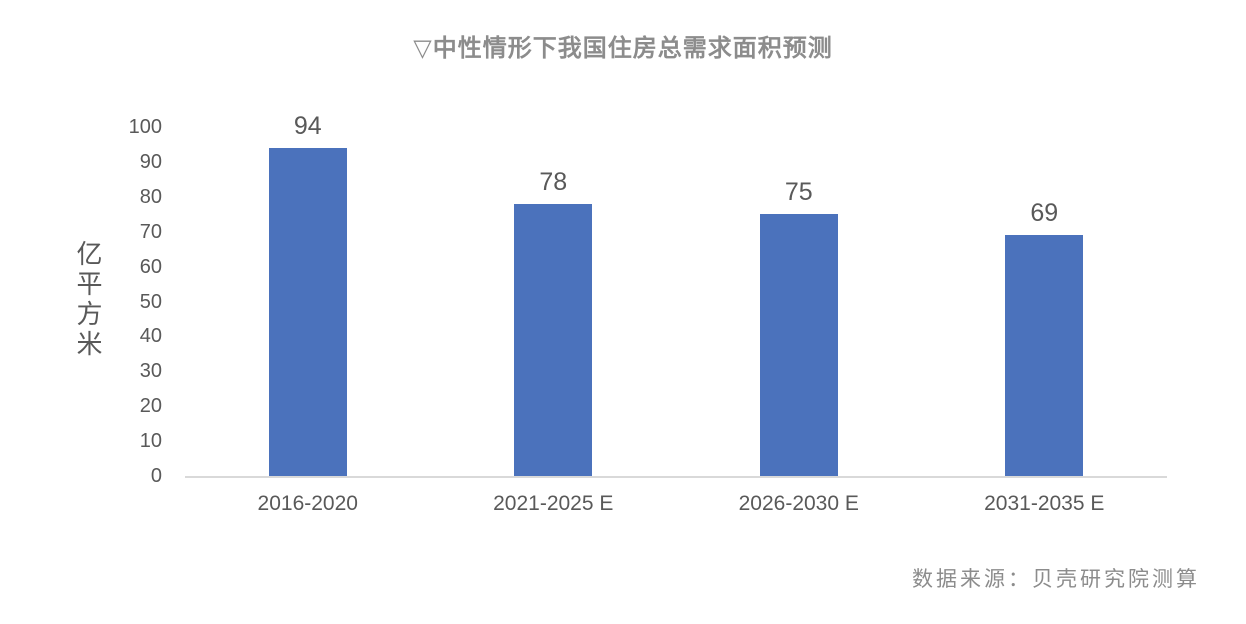  Describe the element at coordinates (798, 192) in the screenshot. I see `bar-value-label: 75` at that location.